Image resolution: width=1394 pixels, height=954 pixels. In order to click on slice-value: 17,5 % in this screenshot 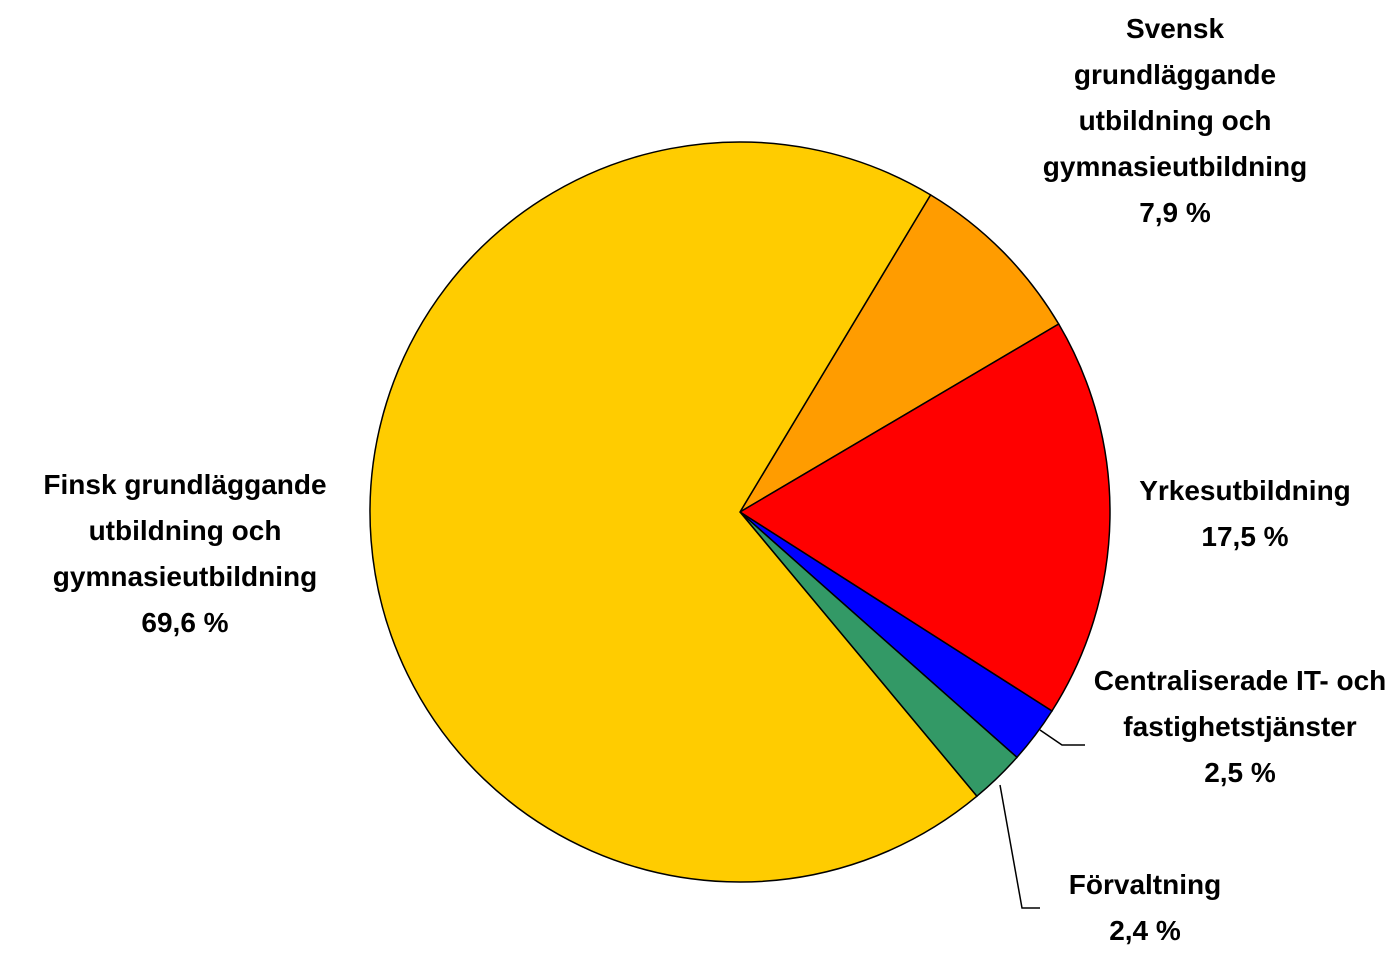, I will do `click(1245, 536)`.